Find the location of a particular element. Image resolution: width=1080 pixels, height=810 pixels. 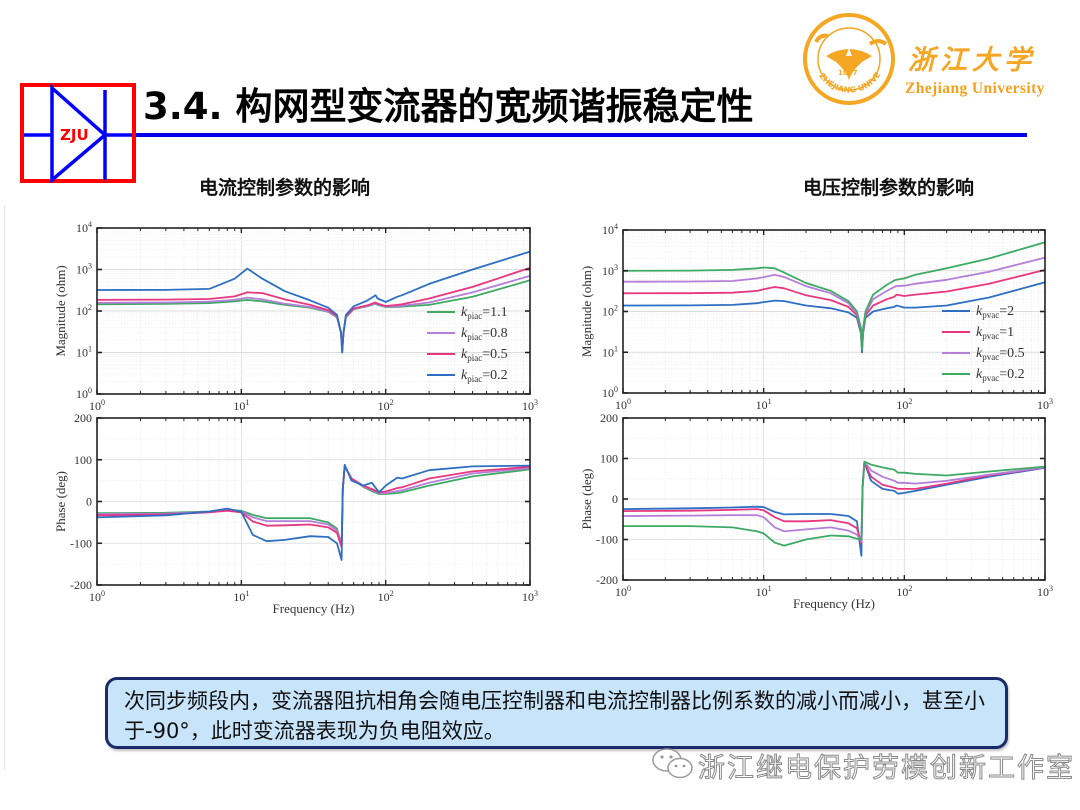

series-kpvac=1 is located at coordinates (834, 503).